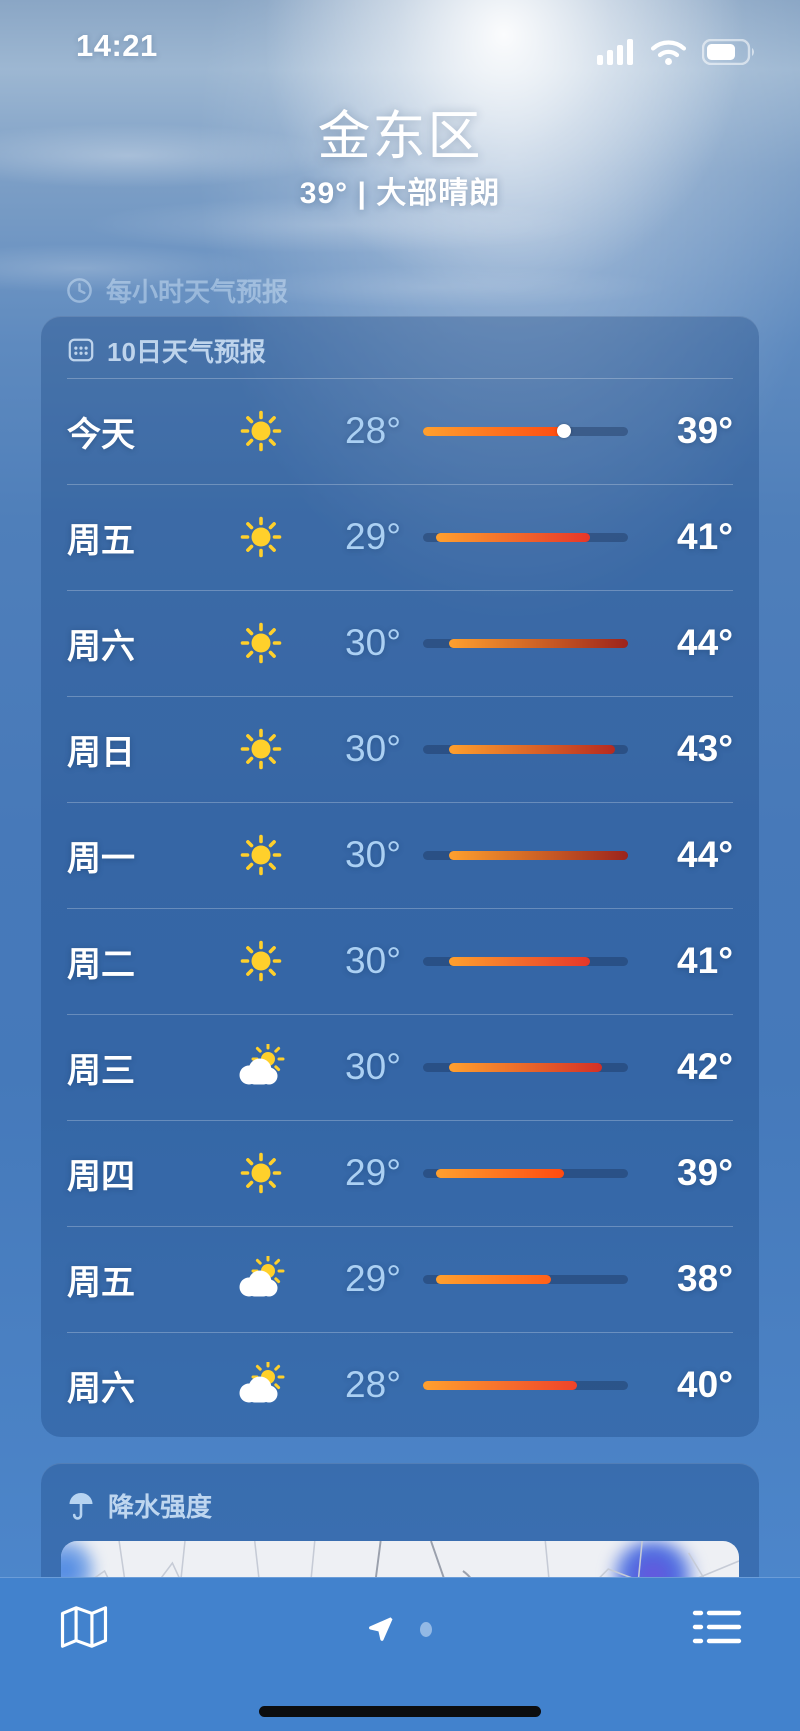 The width and height of the screenshot is (800, 1731). Describe the element at coordinates (101, 1070) in the screenshot. I see `day-label: 周三` at that location.